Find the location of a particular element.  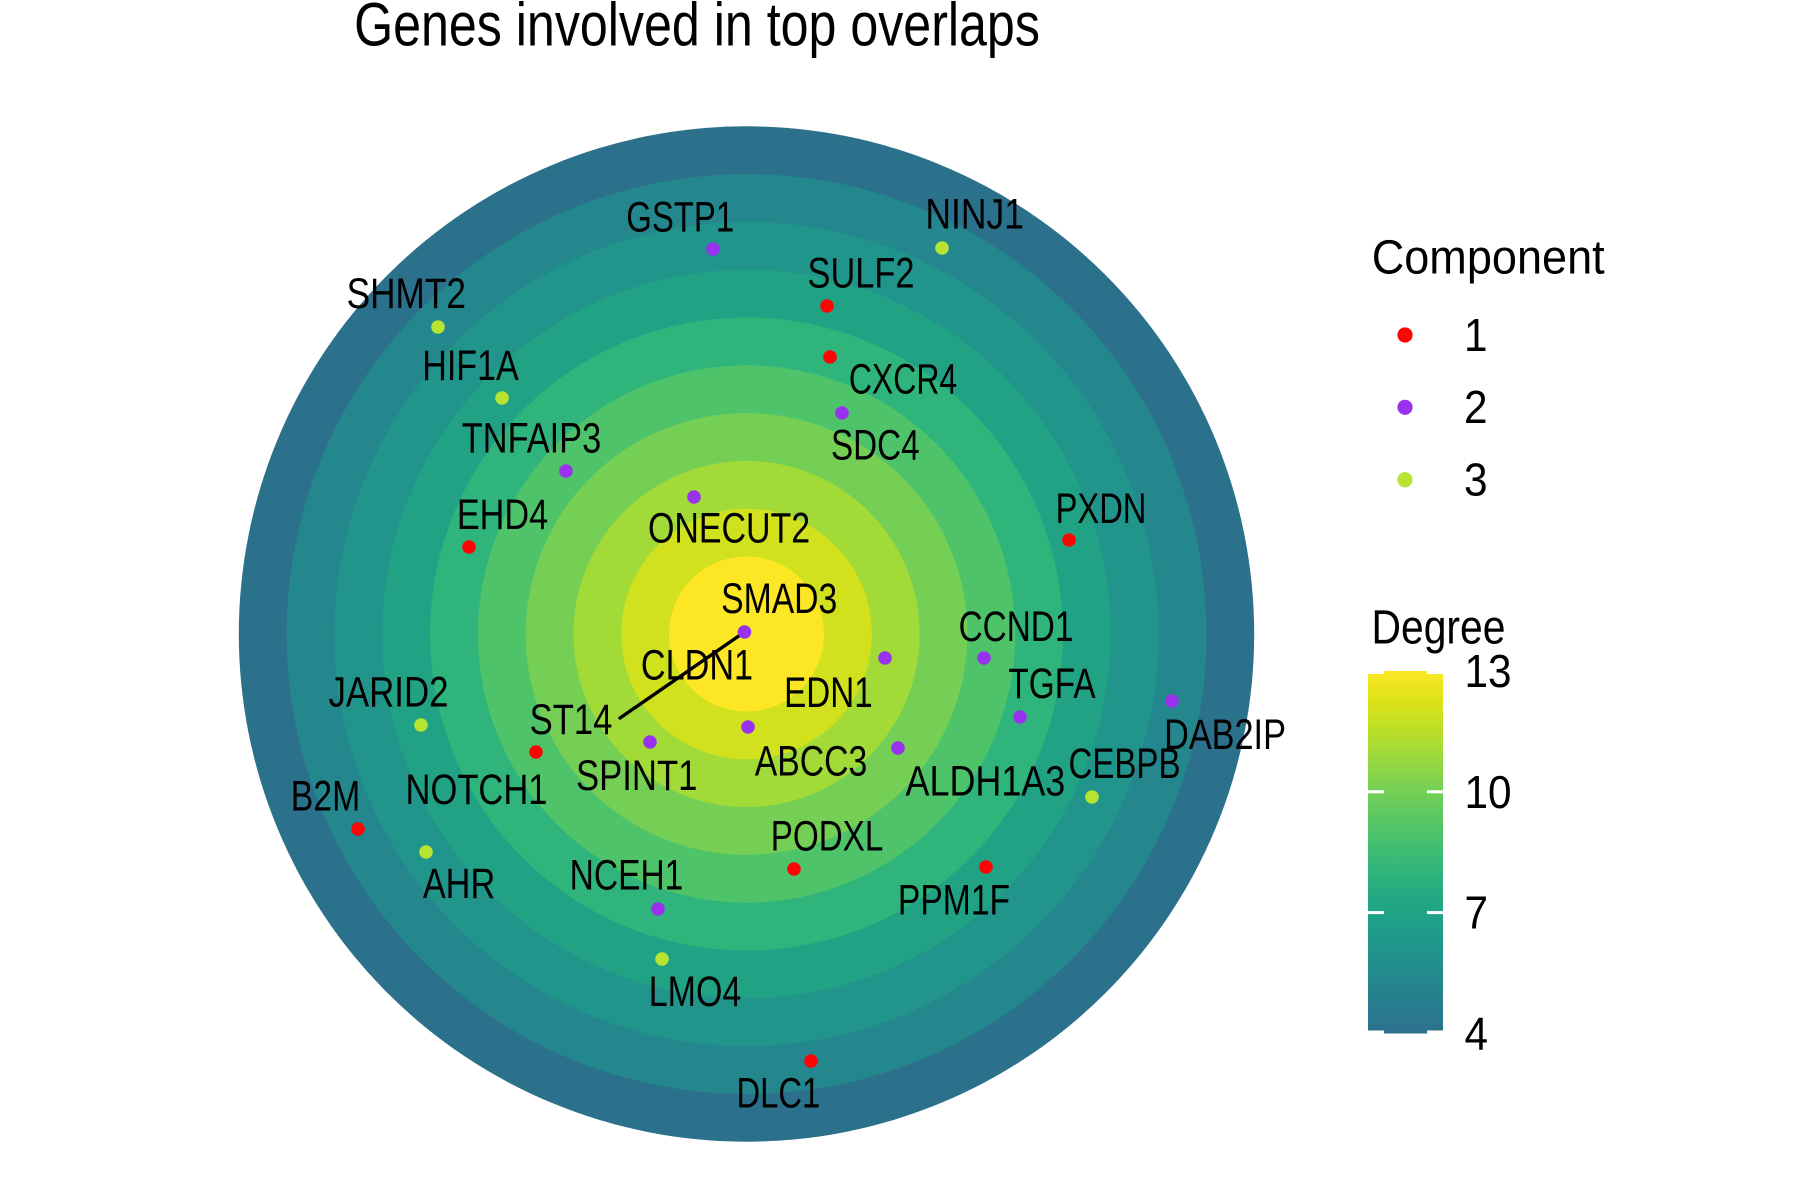

svg-text: 10 is located at coordinates (1488, 792).